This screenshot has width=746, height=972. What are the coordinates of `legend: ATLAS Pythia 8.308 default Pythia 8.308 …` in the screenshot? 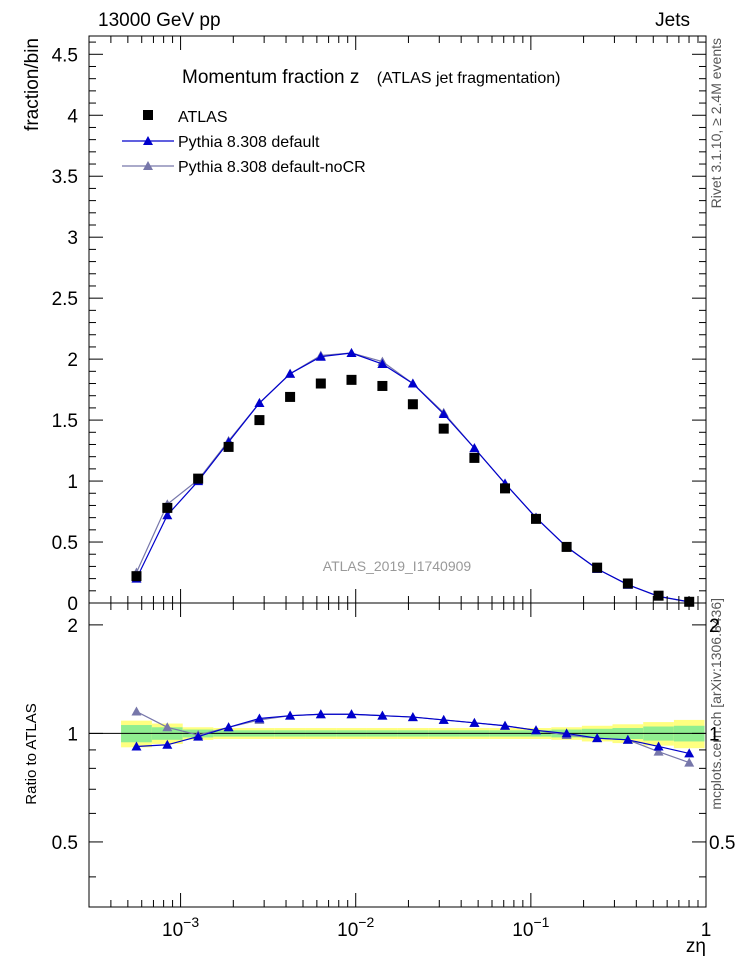 It's located at (244, 142).